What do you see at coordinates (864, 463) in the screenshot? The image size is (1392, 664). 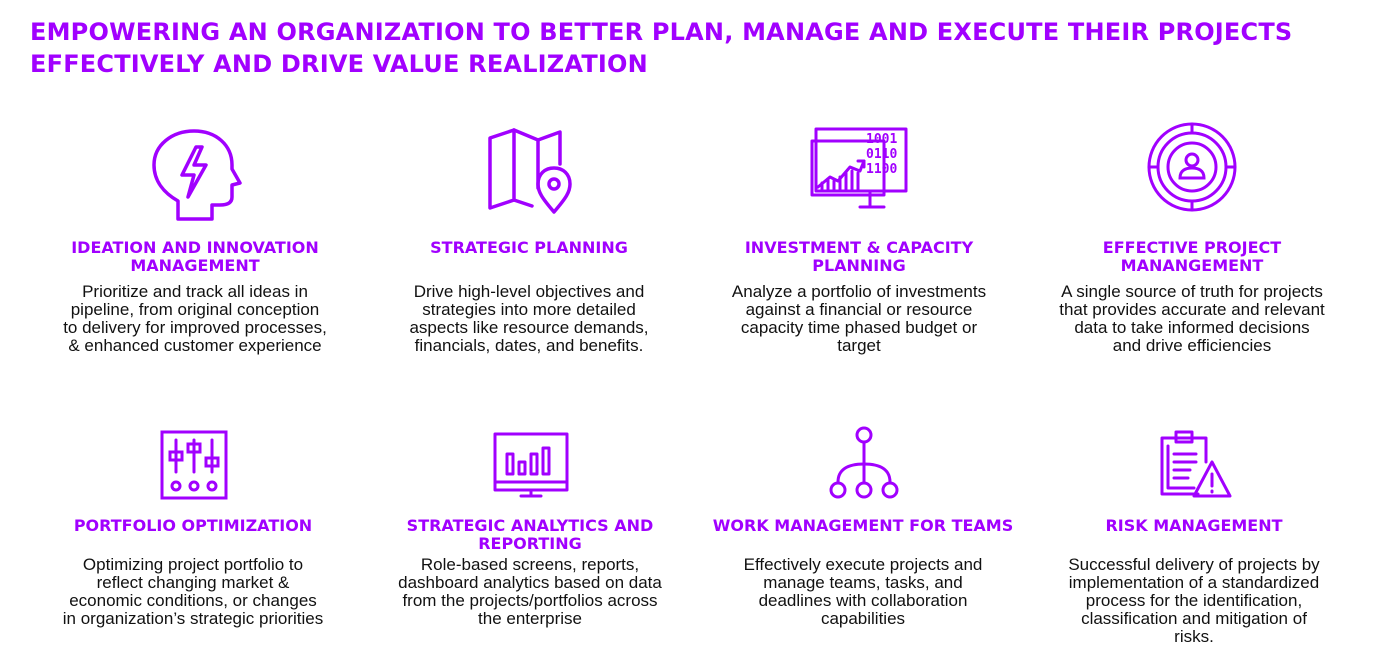 I see `hierarchy-icon` at bounding box center [864, 463].